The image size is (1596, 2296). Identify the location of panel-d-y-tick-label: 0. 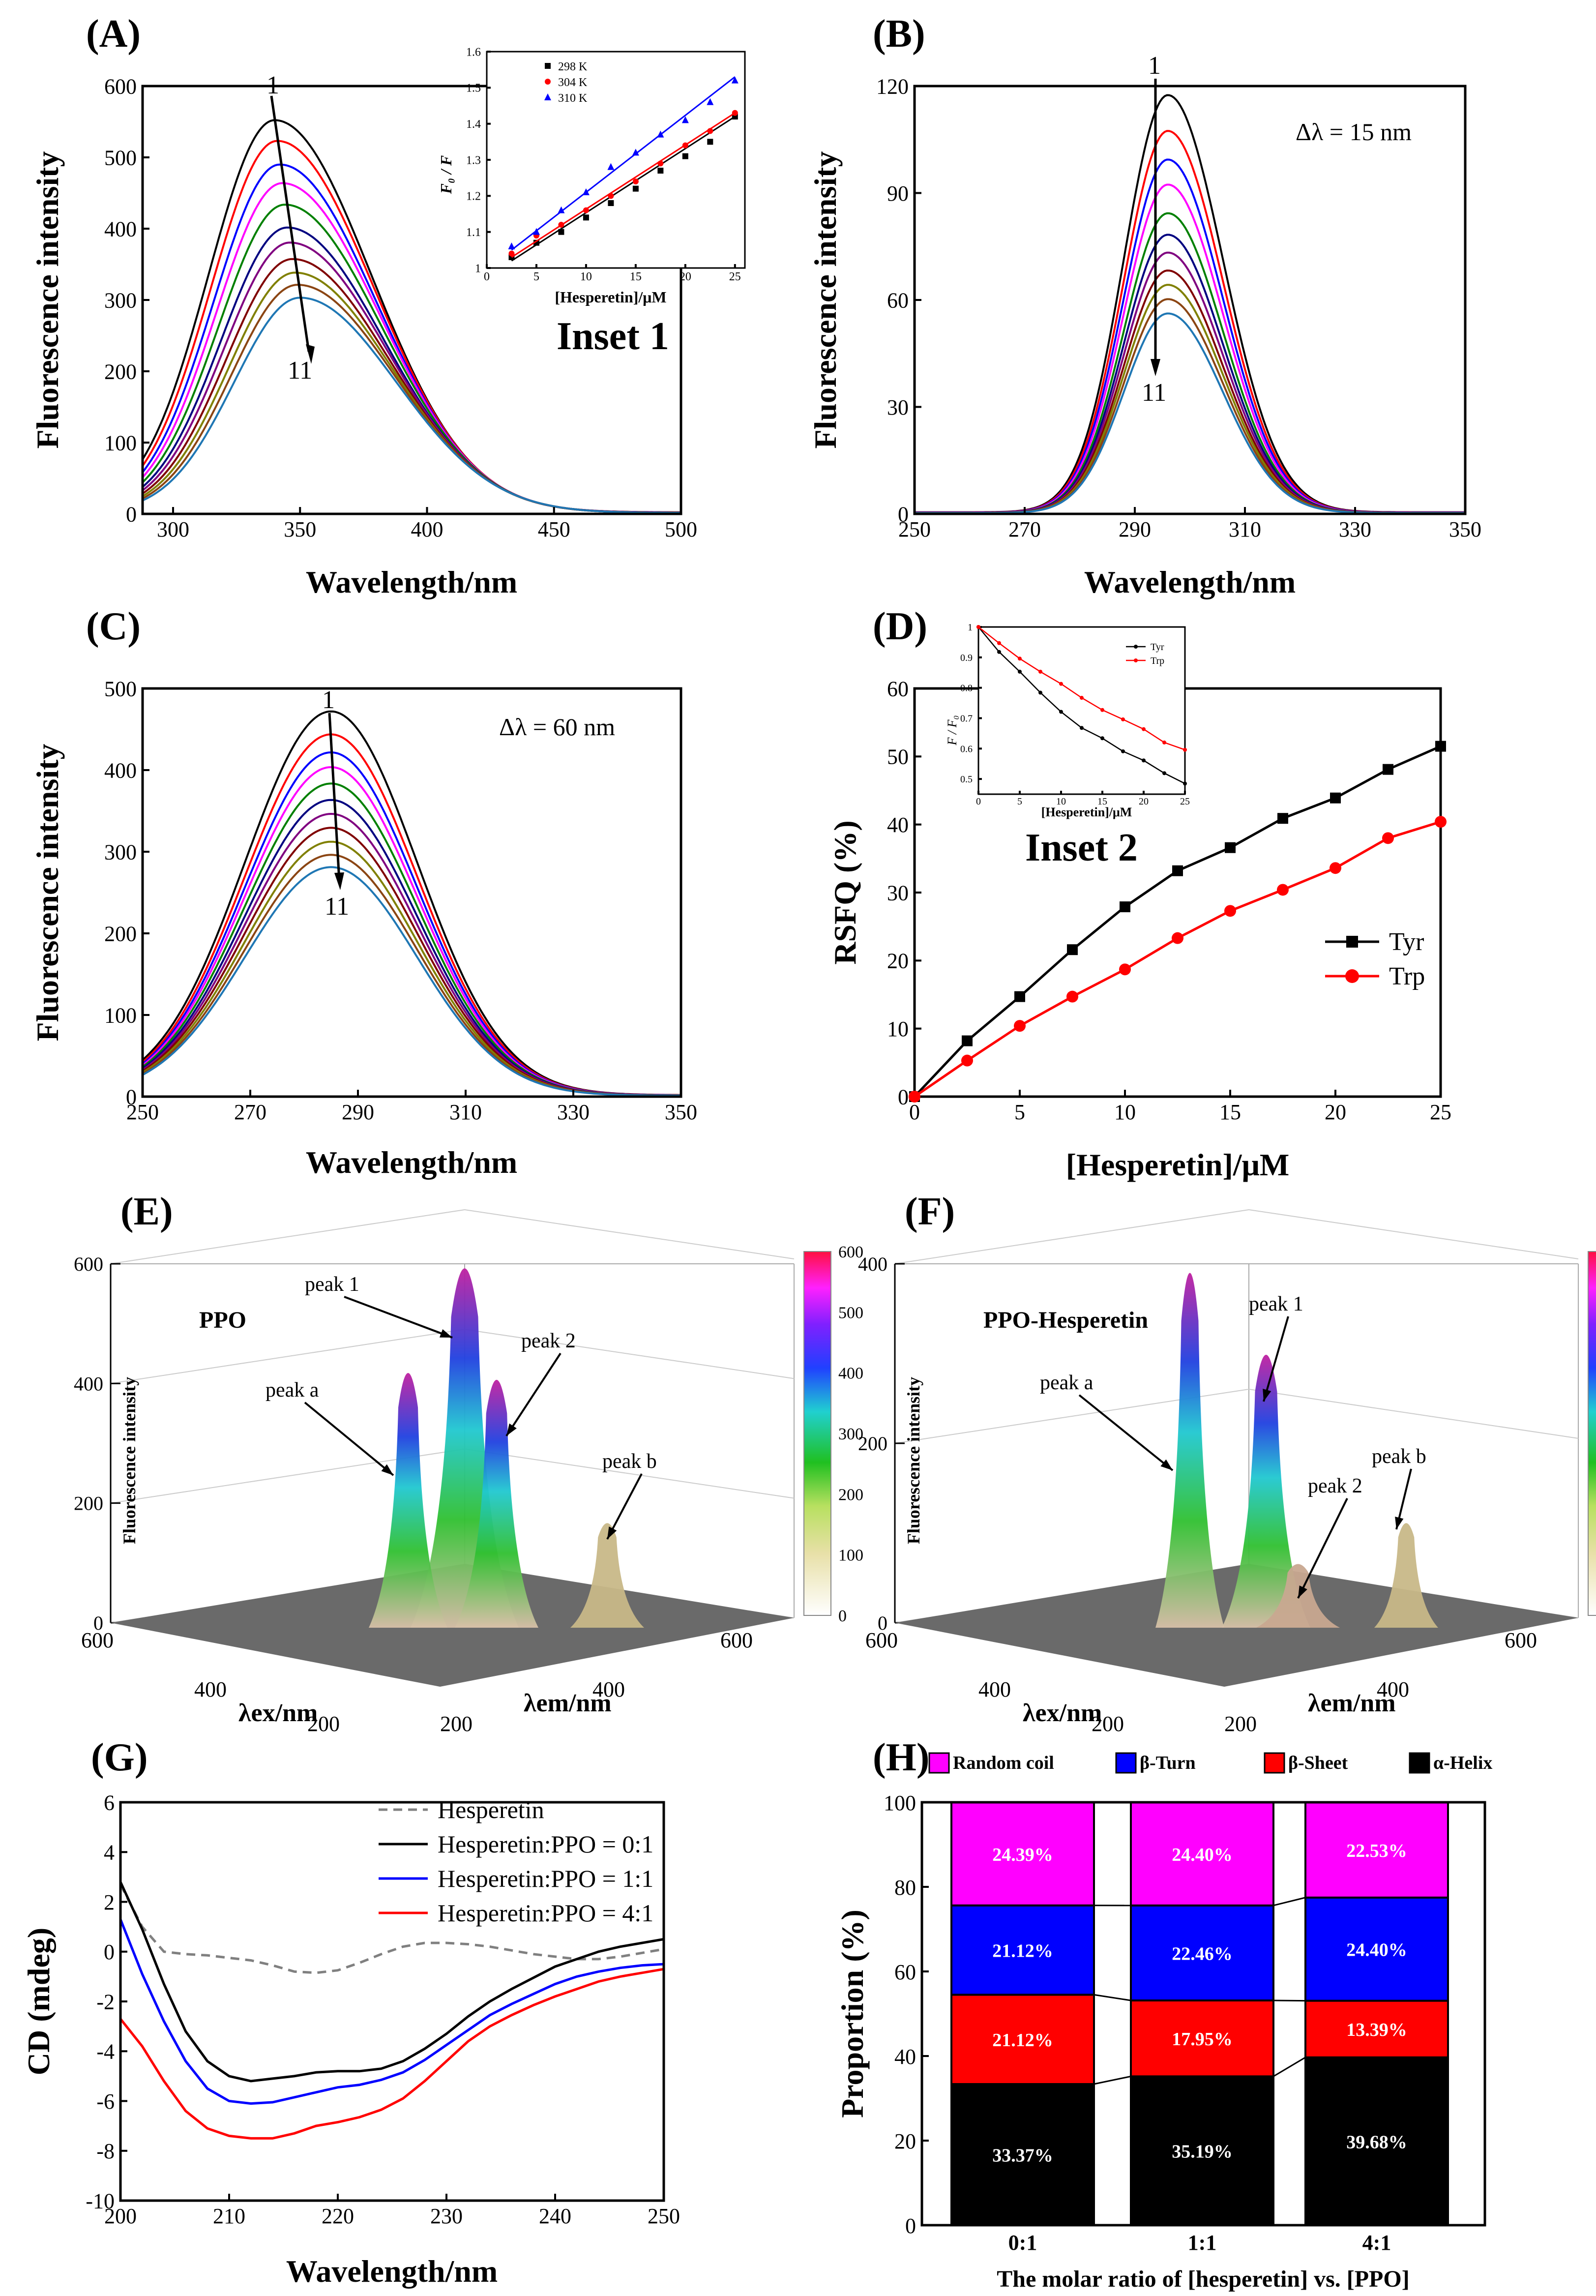
(904, 1097).